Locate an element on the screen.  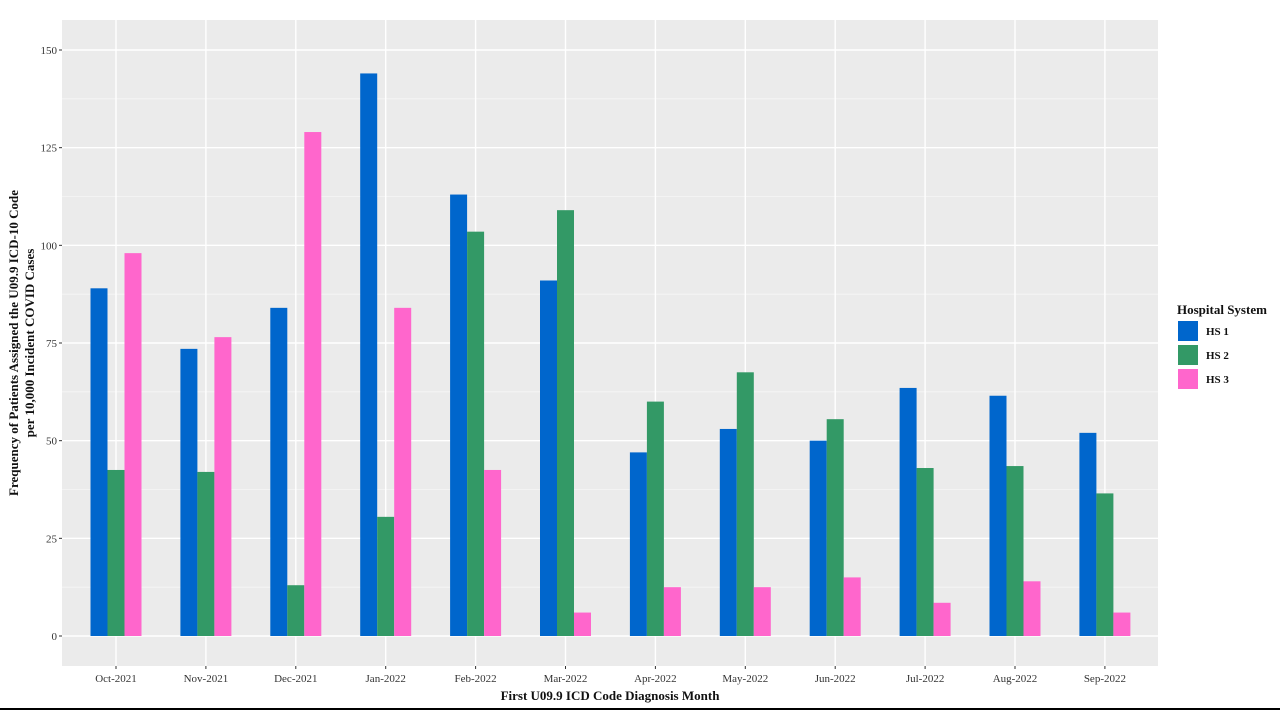
y-tick-label: 150 is located at coordinates (49, 51).